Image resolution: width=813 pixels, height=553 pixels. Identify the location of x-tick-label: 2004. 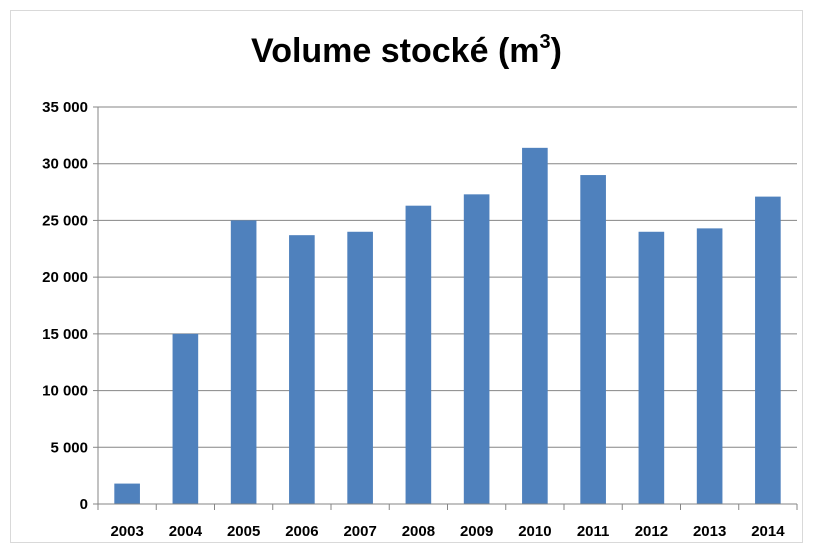
(186, 531).